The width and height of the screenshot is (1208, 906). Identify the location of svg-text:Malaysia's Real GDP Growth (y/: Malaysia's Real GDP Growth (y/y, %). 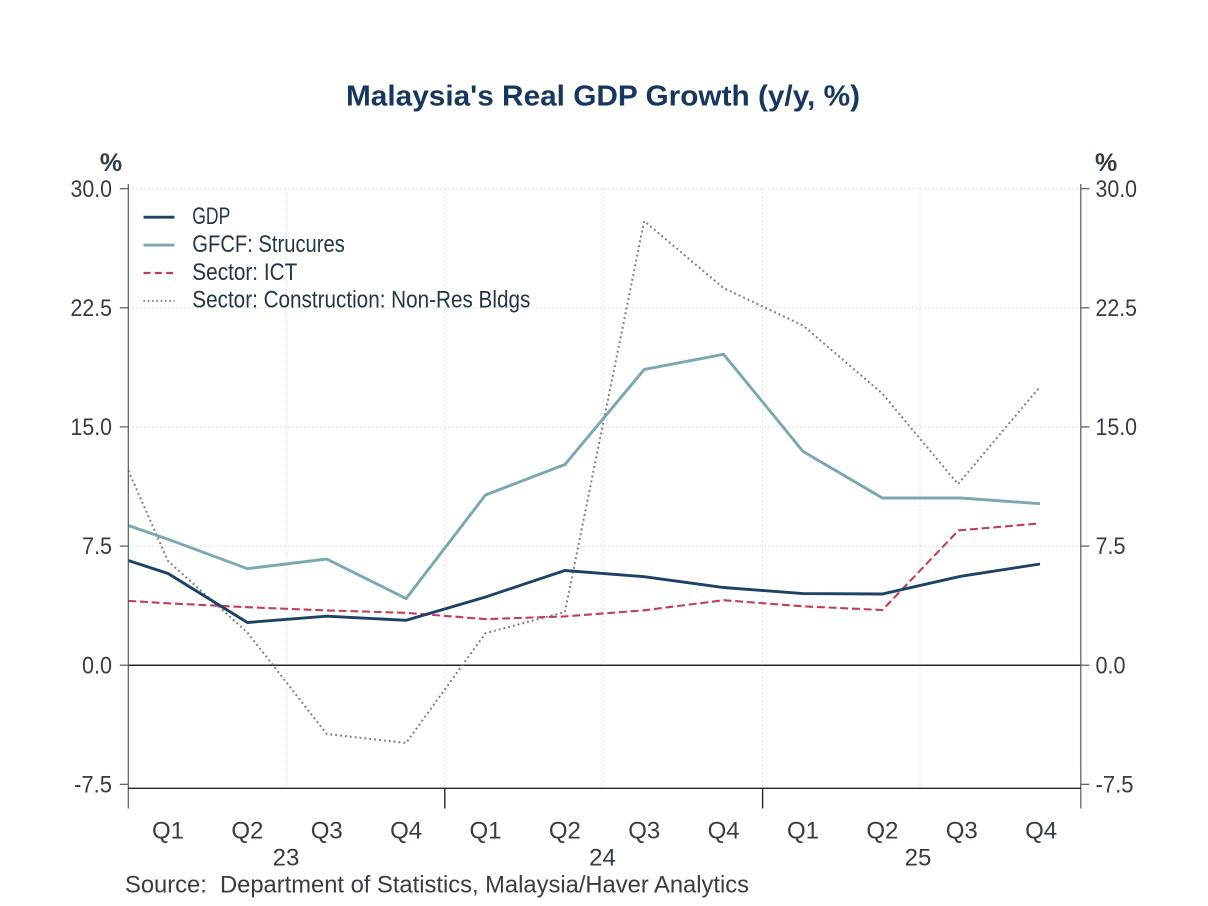
(603, 97).